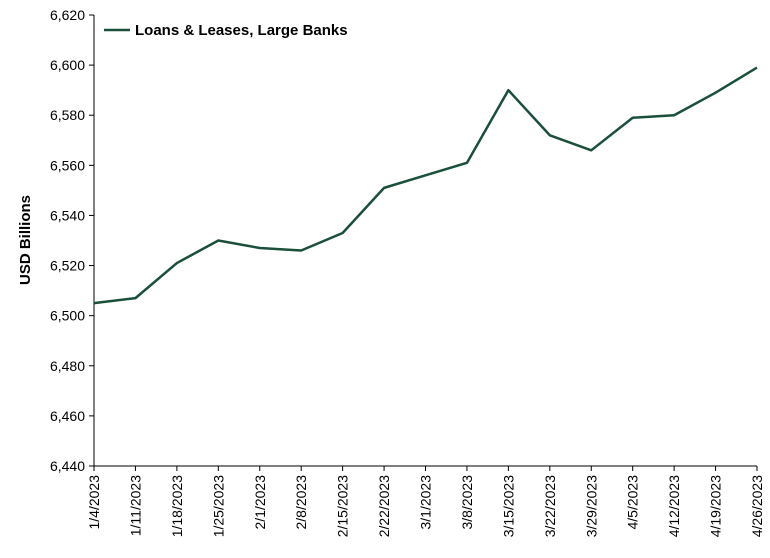 The height and width of the screenshot is (558, 770). Describe the element at coordinates (591, 506) in the screenshot. I see `x-tick-label: 3/29/2023` at that location.